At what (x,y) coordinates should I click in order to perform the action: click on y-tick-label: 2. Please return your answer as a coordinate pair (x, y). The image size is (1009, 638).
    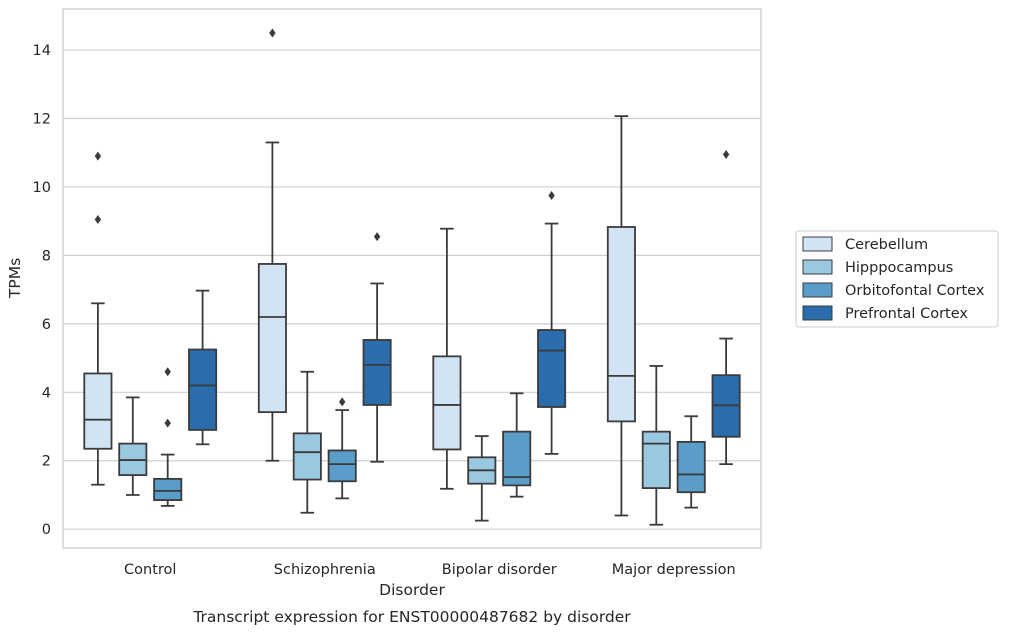
    Looking at the image, I should click on (46, 462).